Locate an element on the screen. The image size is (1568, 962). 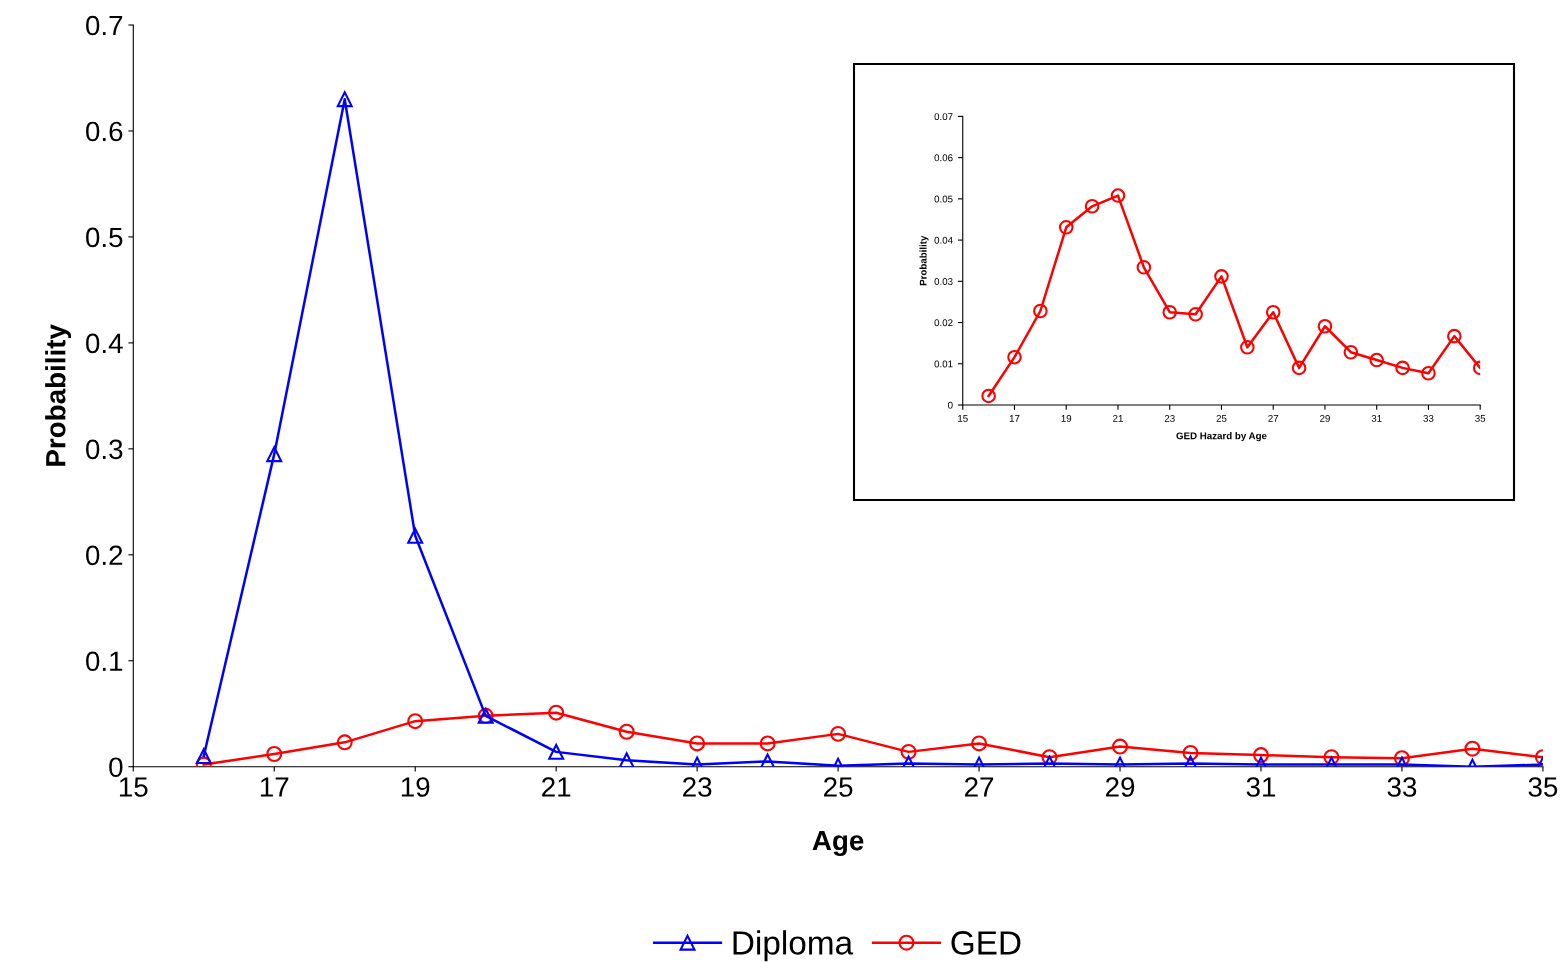
y-tick-label: 0.2 is located at coordinates (104, 555).